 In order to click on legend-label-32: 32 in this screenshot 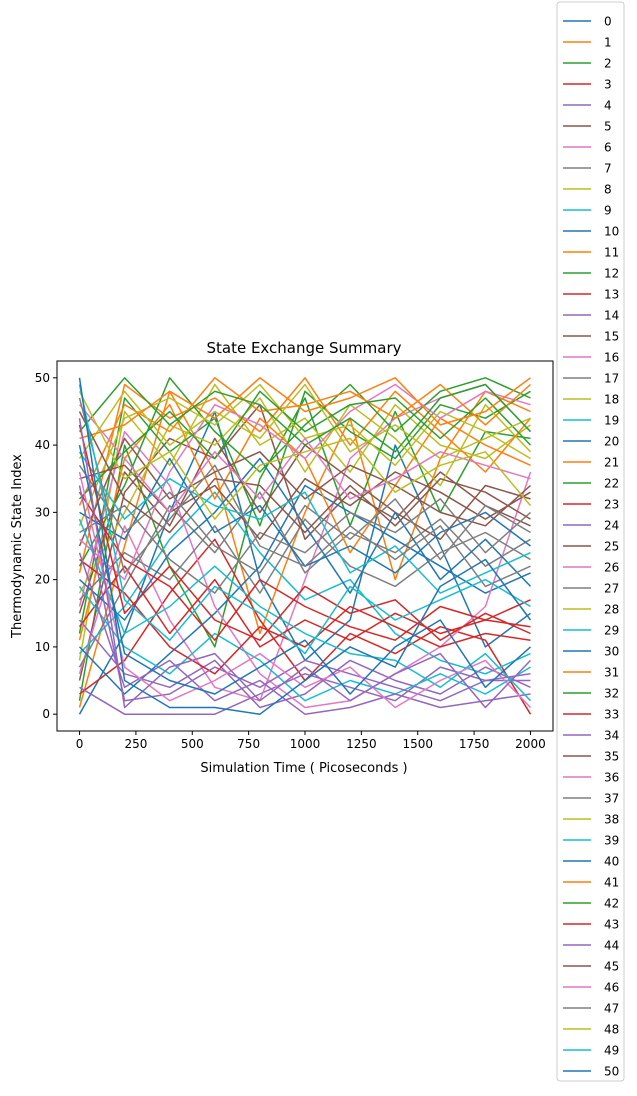, I will do `click(611, 694)`.